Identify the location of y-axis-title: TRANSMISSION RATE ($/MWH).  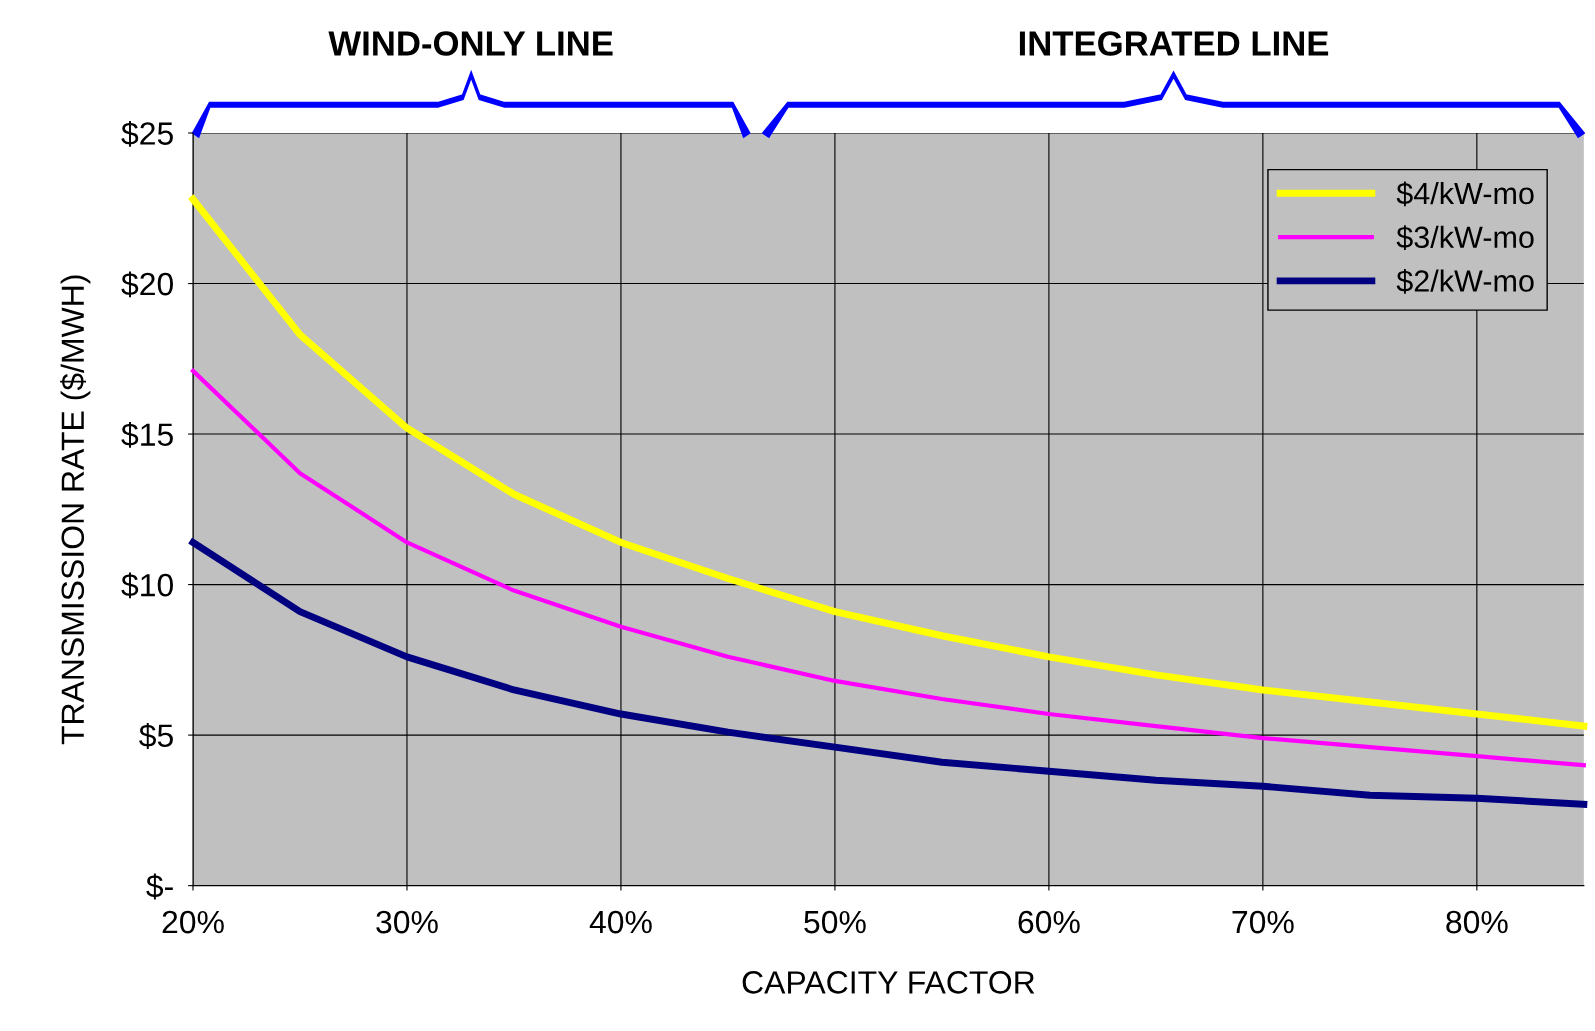
(75, 510).